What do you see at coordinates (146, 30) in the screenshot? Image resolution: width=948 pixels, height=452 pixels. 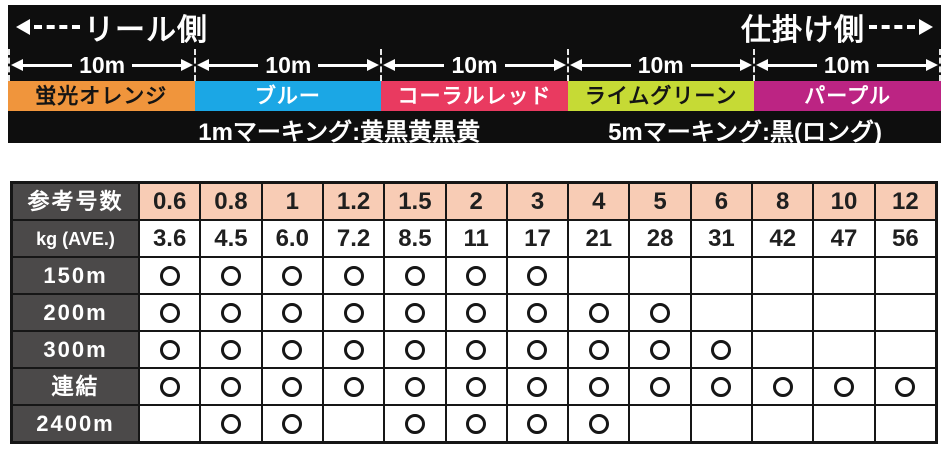 I see `reel-side-label: リール側` at bounding box center [146, 30].